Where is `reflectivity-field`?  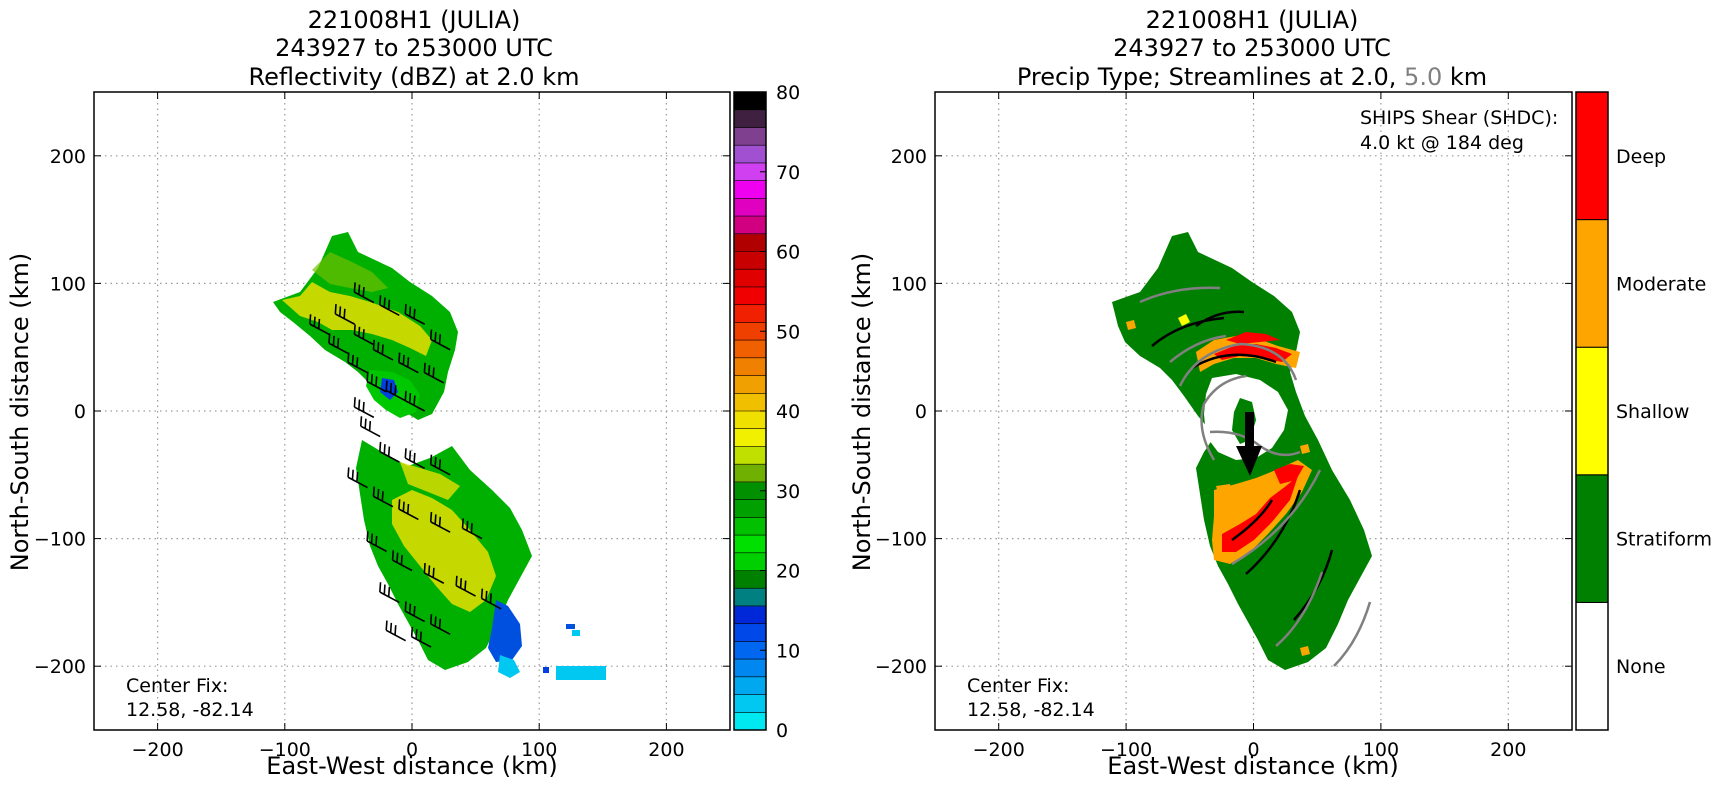 reflectivity-field is located at coordinates (439, 456).